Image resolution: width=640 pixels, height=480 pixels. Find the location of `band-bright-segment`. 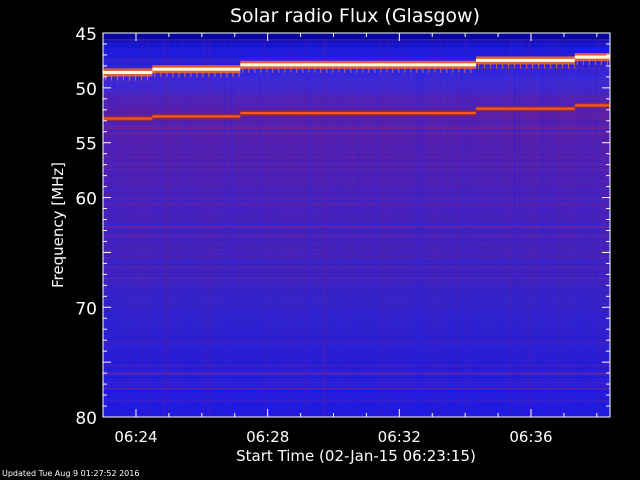

band-bright-segment is located at coordinates (196, 69).